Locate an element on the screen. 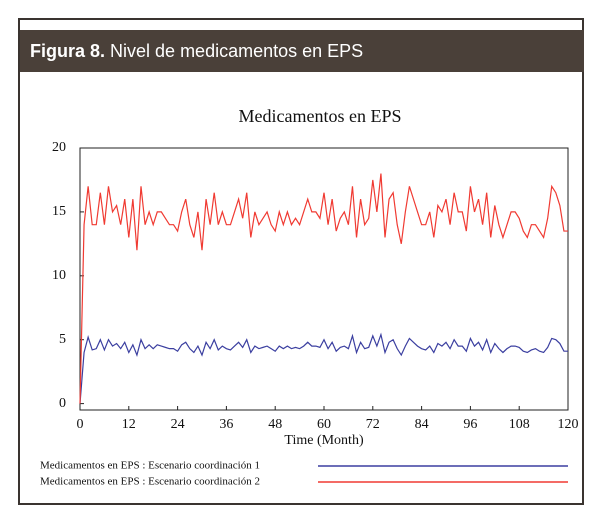  figure-caption: Nivel de medicamentos en EPS is located at coordinates (237, 51).